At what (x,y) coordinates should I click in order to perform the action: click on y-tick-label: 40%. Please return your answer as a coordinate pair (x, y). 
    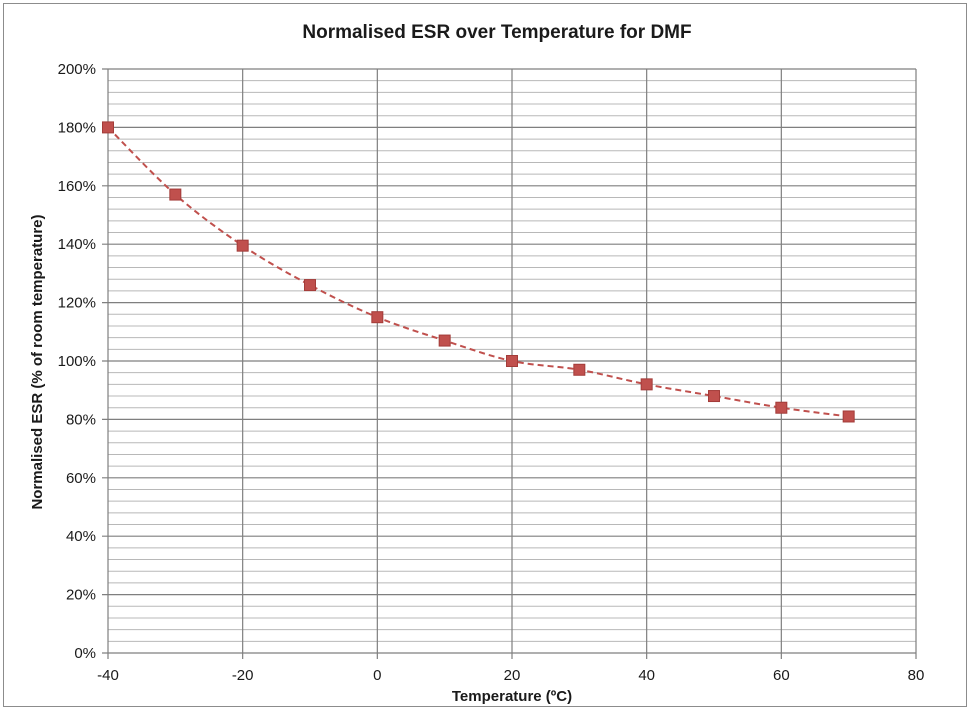
    Looking at the image, I should click on (81, 536).